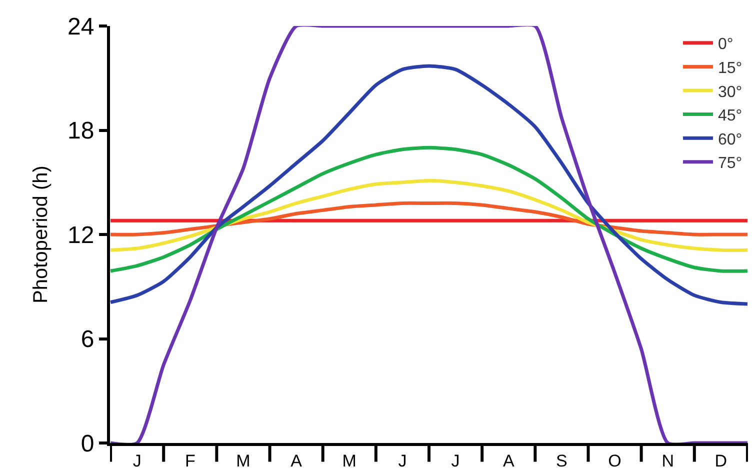 The height and width of the screenshot is (475, 752). What do you see at coordinates (80, 26) in the screenshot?
I see `y-tick-label: 24` at bounding box center [80, 26].